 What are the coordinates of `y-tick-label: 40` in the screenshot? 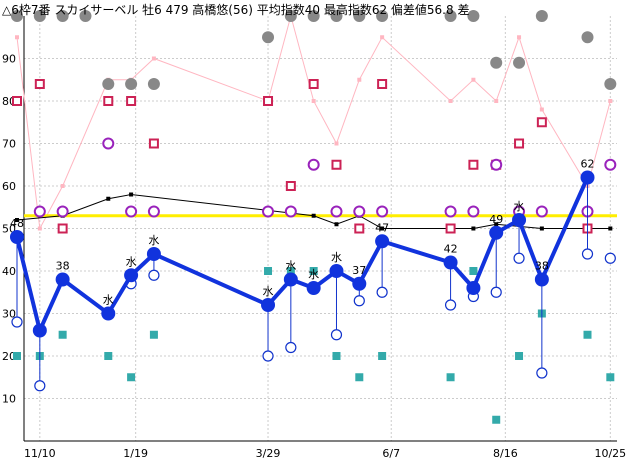 It's located at (9, 271).